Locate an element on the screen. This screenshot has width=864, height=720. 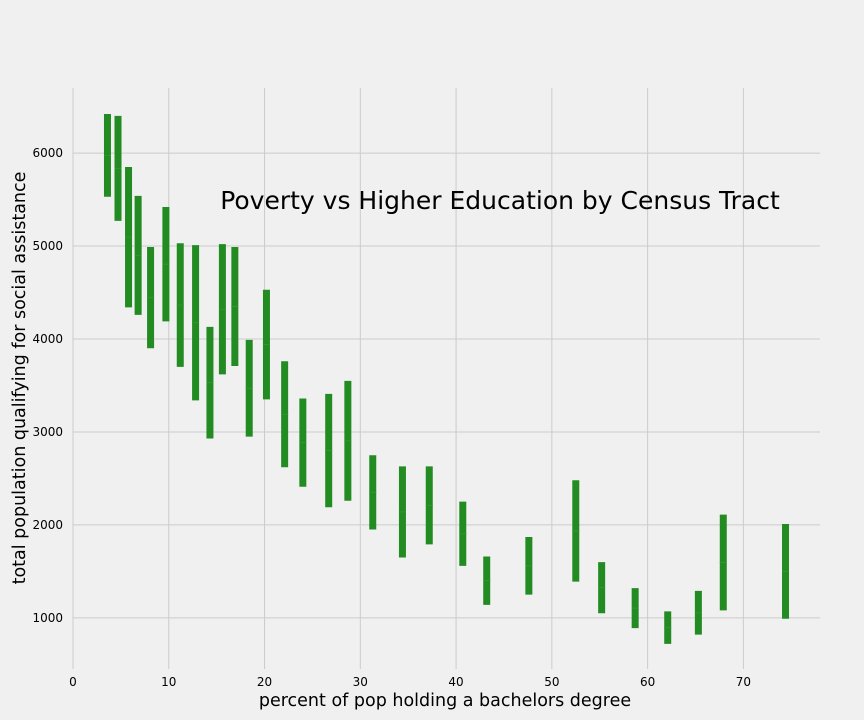
x-tick-label: 10 is located at coordinates (168, 682).